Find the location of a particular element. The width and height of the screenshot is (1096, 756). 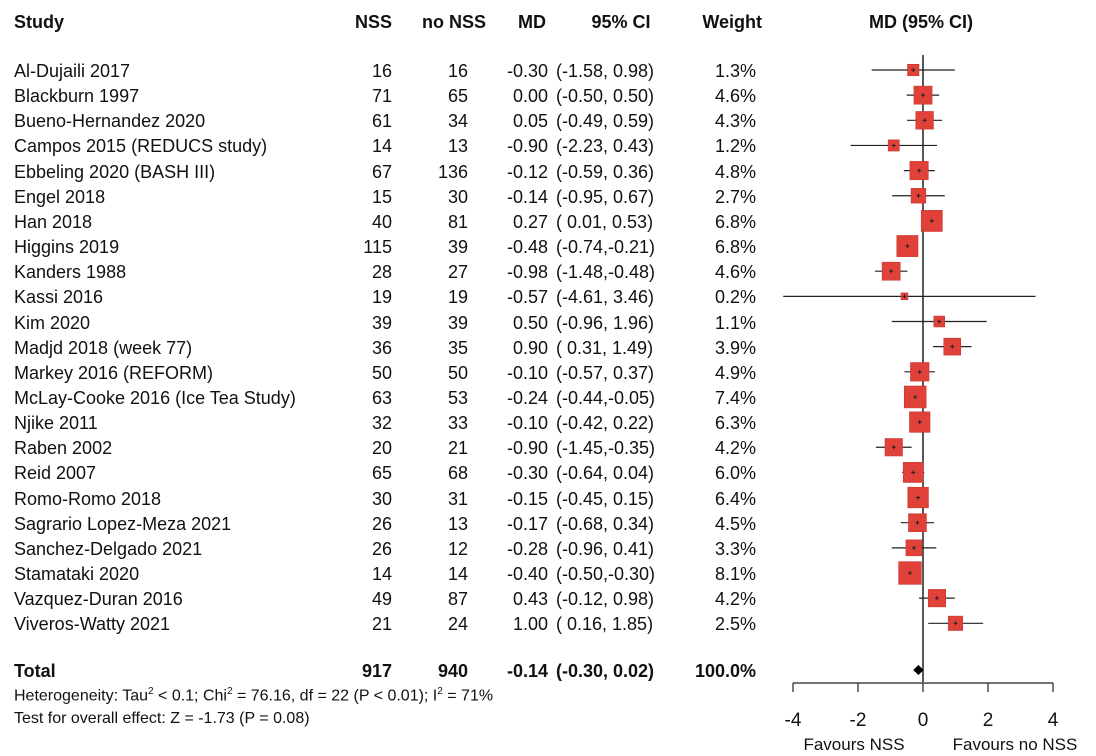

no-nss-count: 12 is located at coordinates (457, 548).